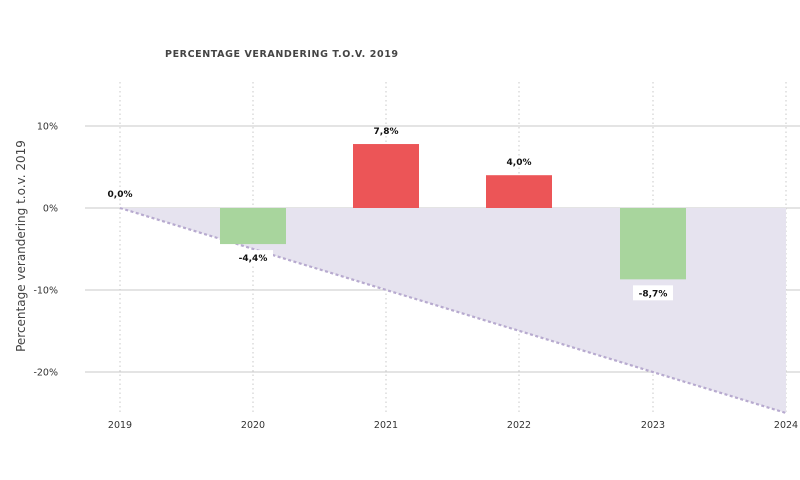 The height and width of the screenshot is (480, 800). What do you see at coordinates (519, 425) in the screenshot?
I see `x-tick-label: 2022` at bounding box center [519, 425].